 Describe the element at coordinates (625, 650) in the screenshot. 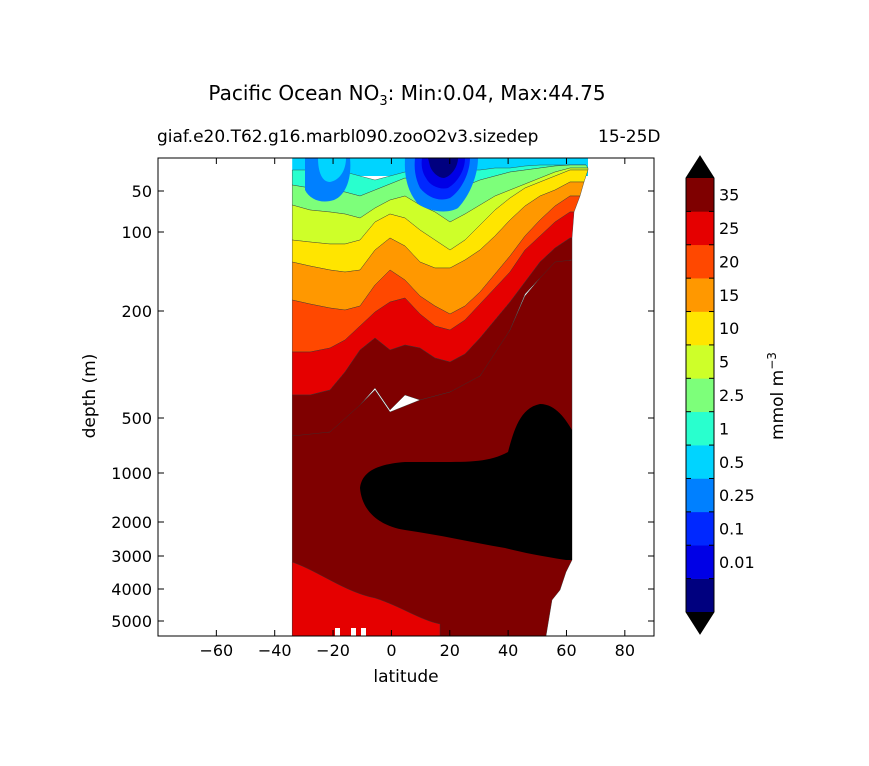

I see `x-tick-label: 80` at that location.